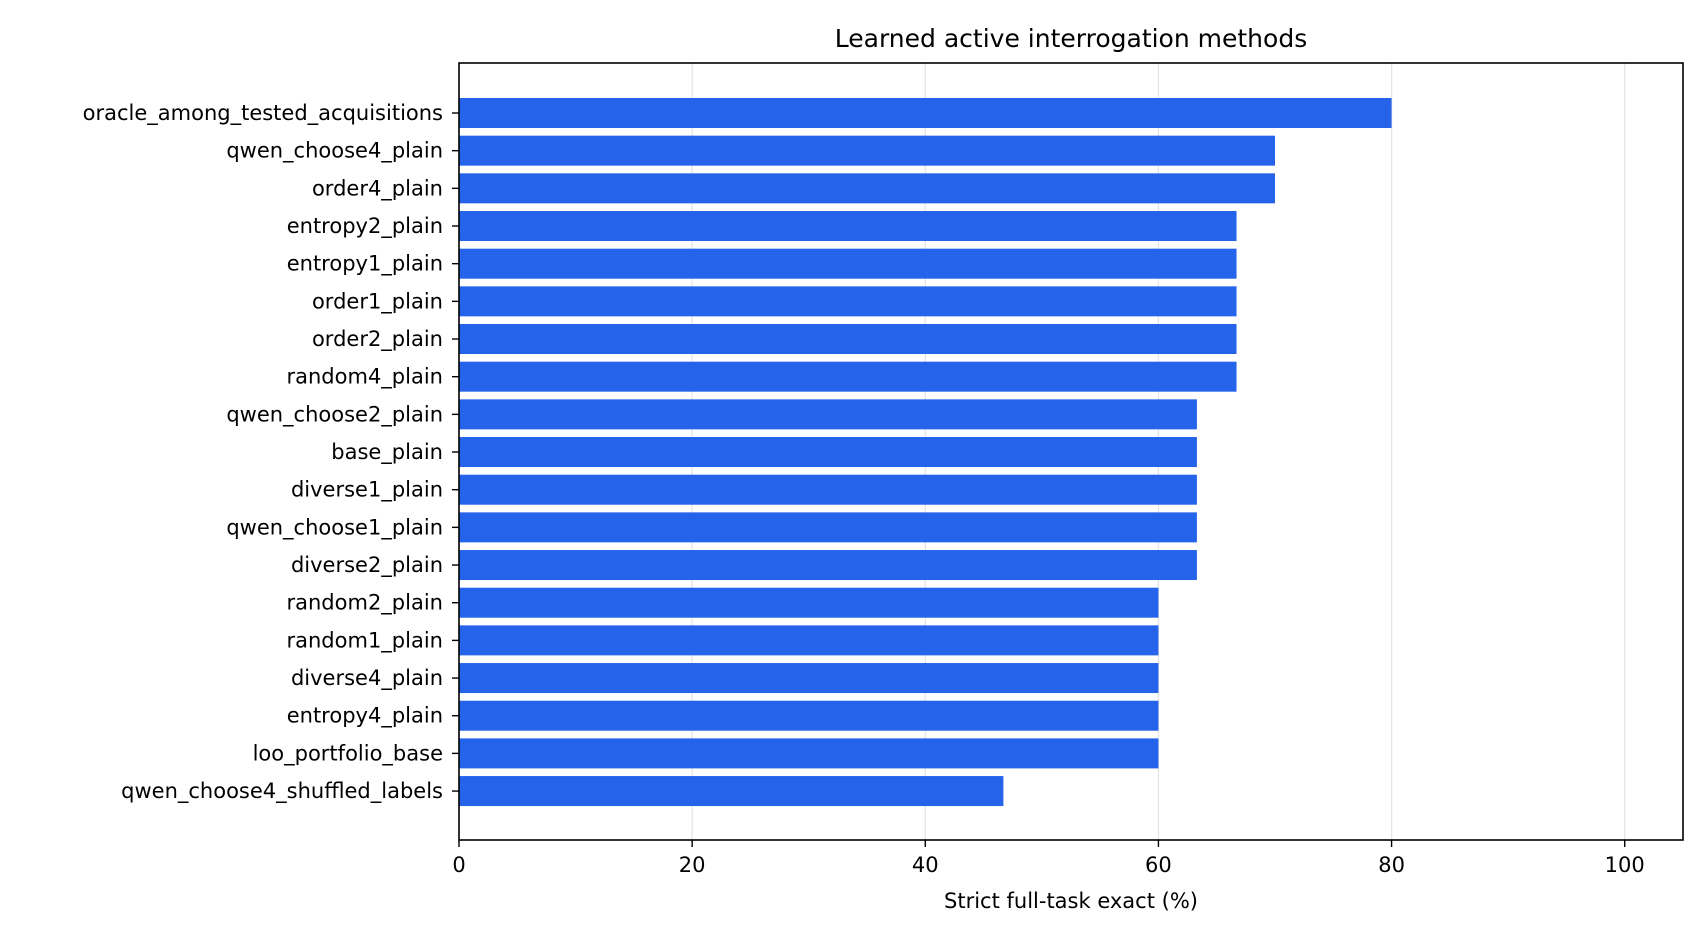  I want to click on bar-diverse2-plain, so click(828, 565).